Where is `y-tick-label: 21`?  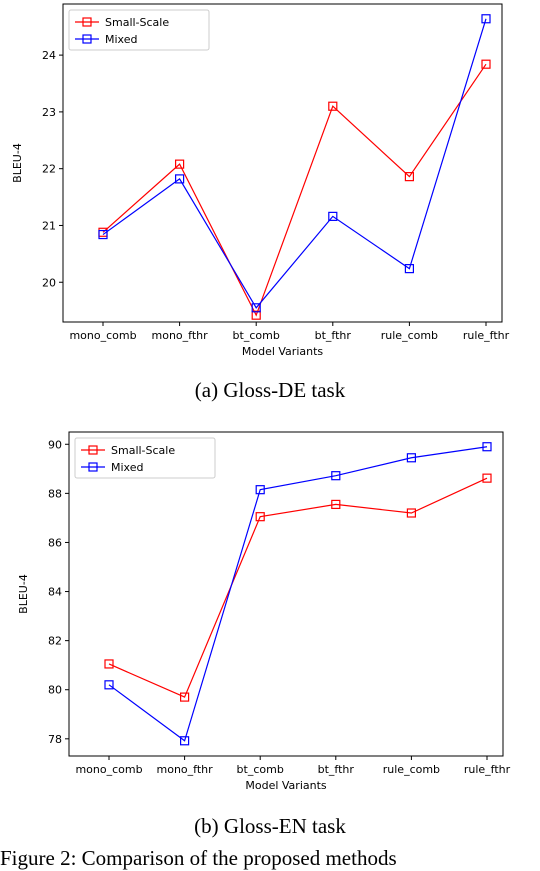 y-tick-label: 21 is located at coordinates (49, 225).